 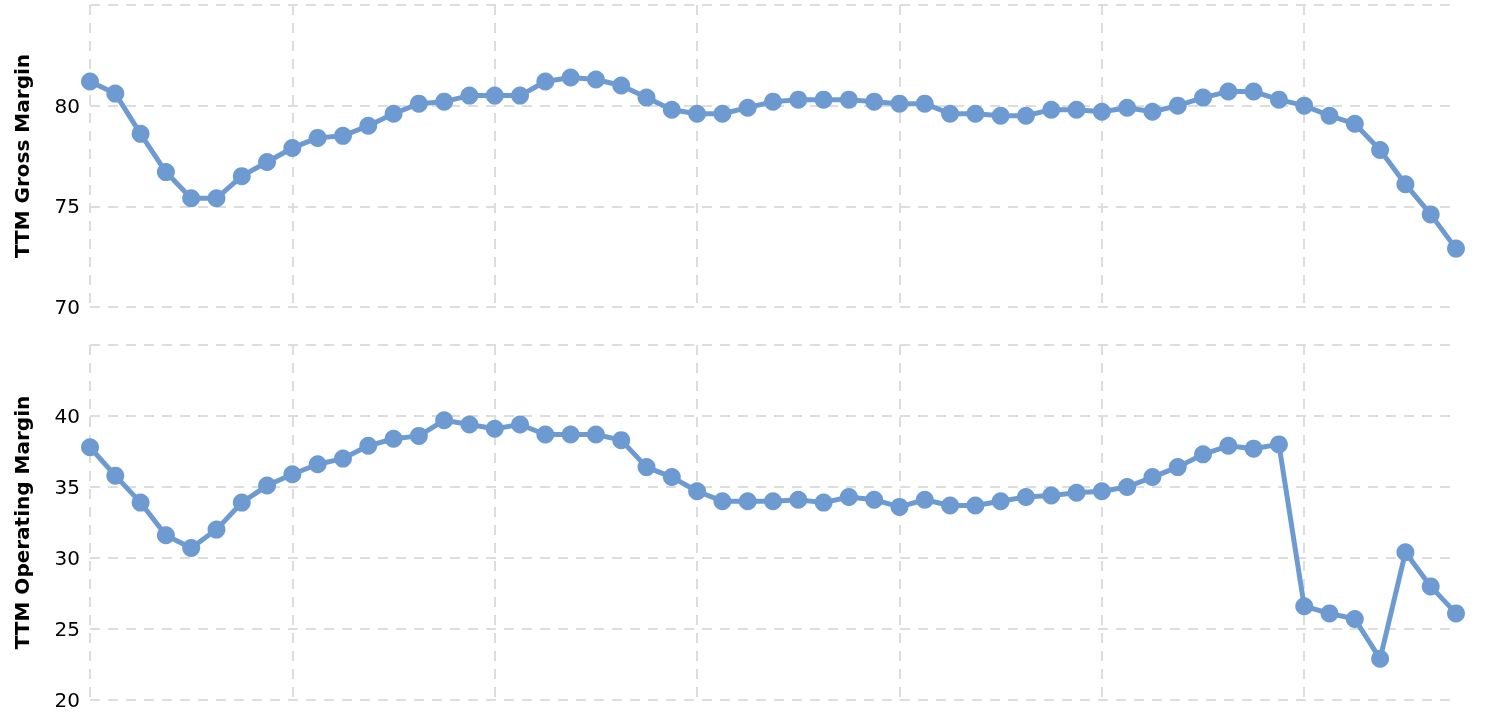 I want to click on y-tick-label: 75, so click(x=67, y=206).